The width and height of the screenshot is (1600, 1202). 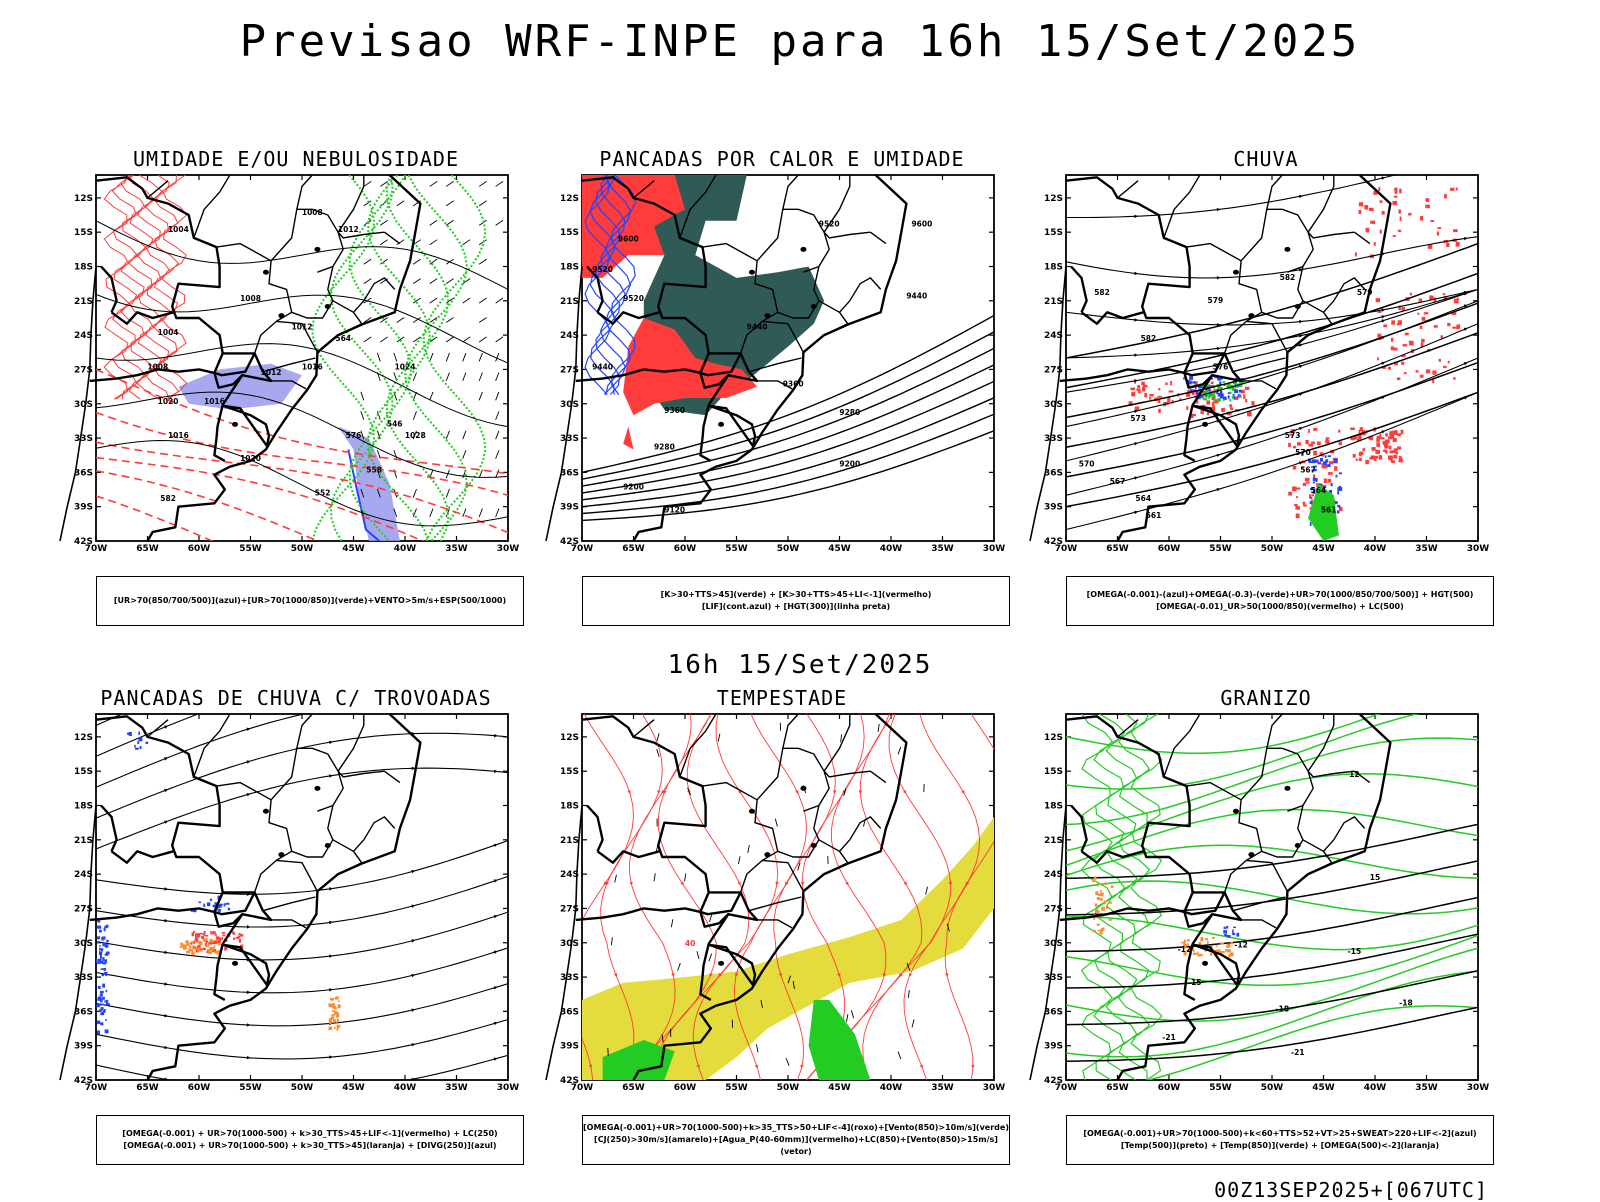 What do you see at coordinates (1283, 1008) in the screenshot?
I see `contour-label: -18` at bounding box center [1283, 1008].